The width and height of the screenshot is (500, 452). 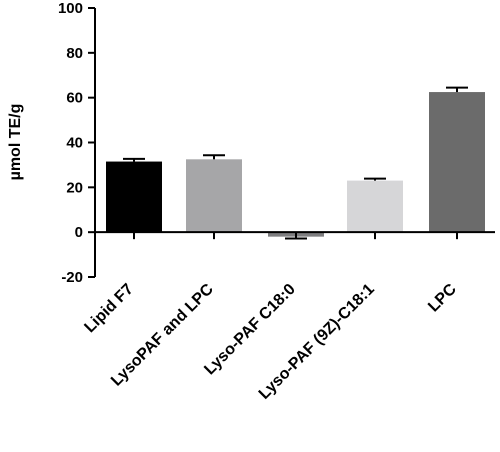 What do you see at coordinates (74, 53) in the screenshot?
I see `y-tick-label-5: 80` at bounding box center [74, 53].